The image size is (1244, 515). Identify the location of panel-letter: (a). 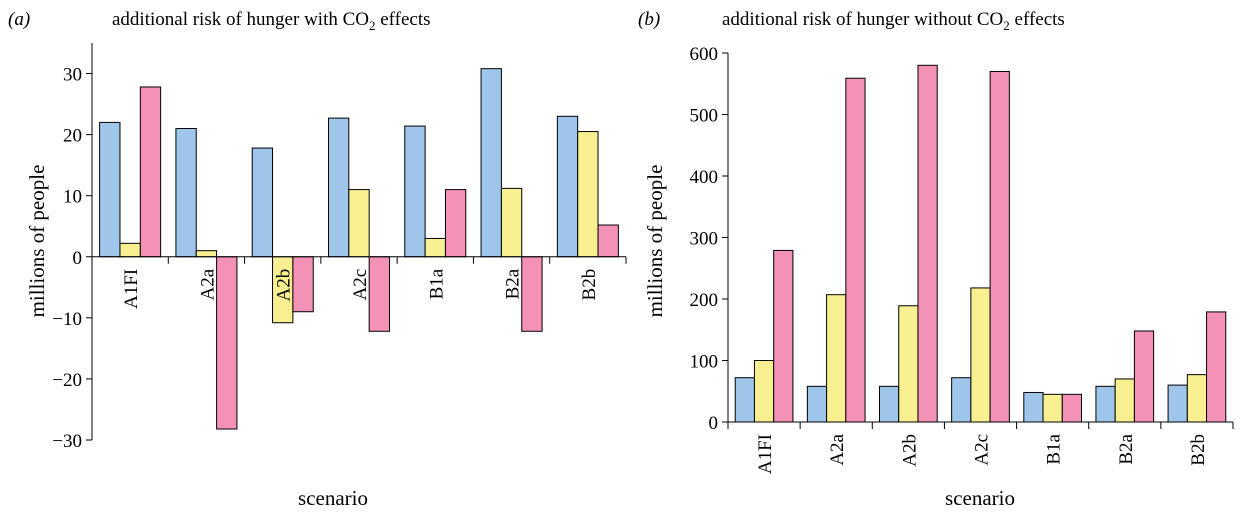
(19, 19).